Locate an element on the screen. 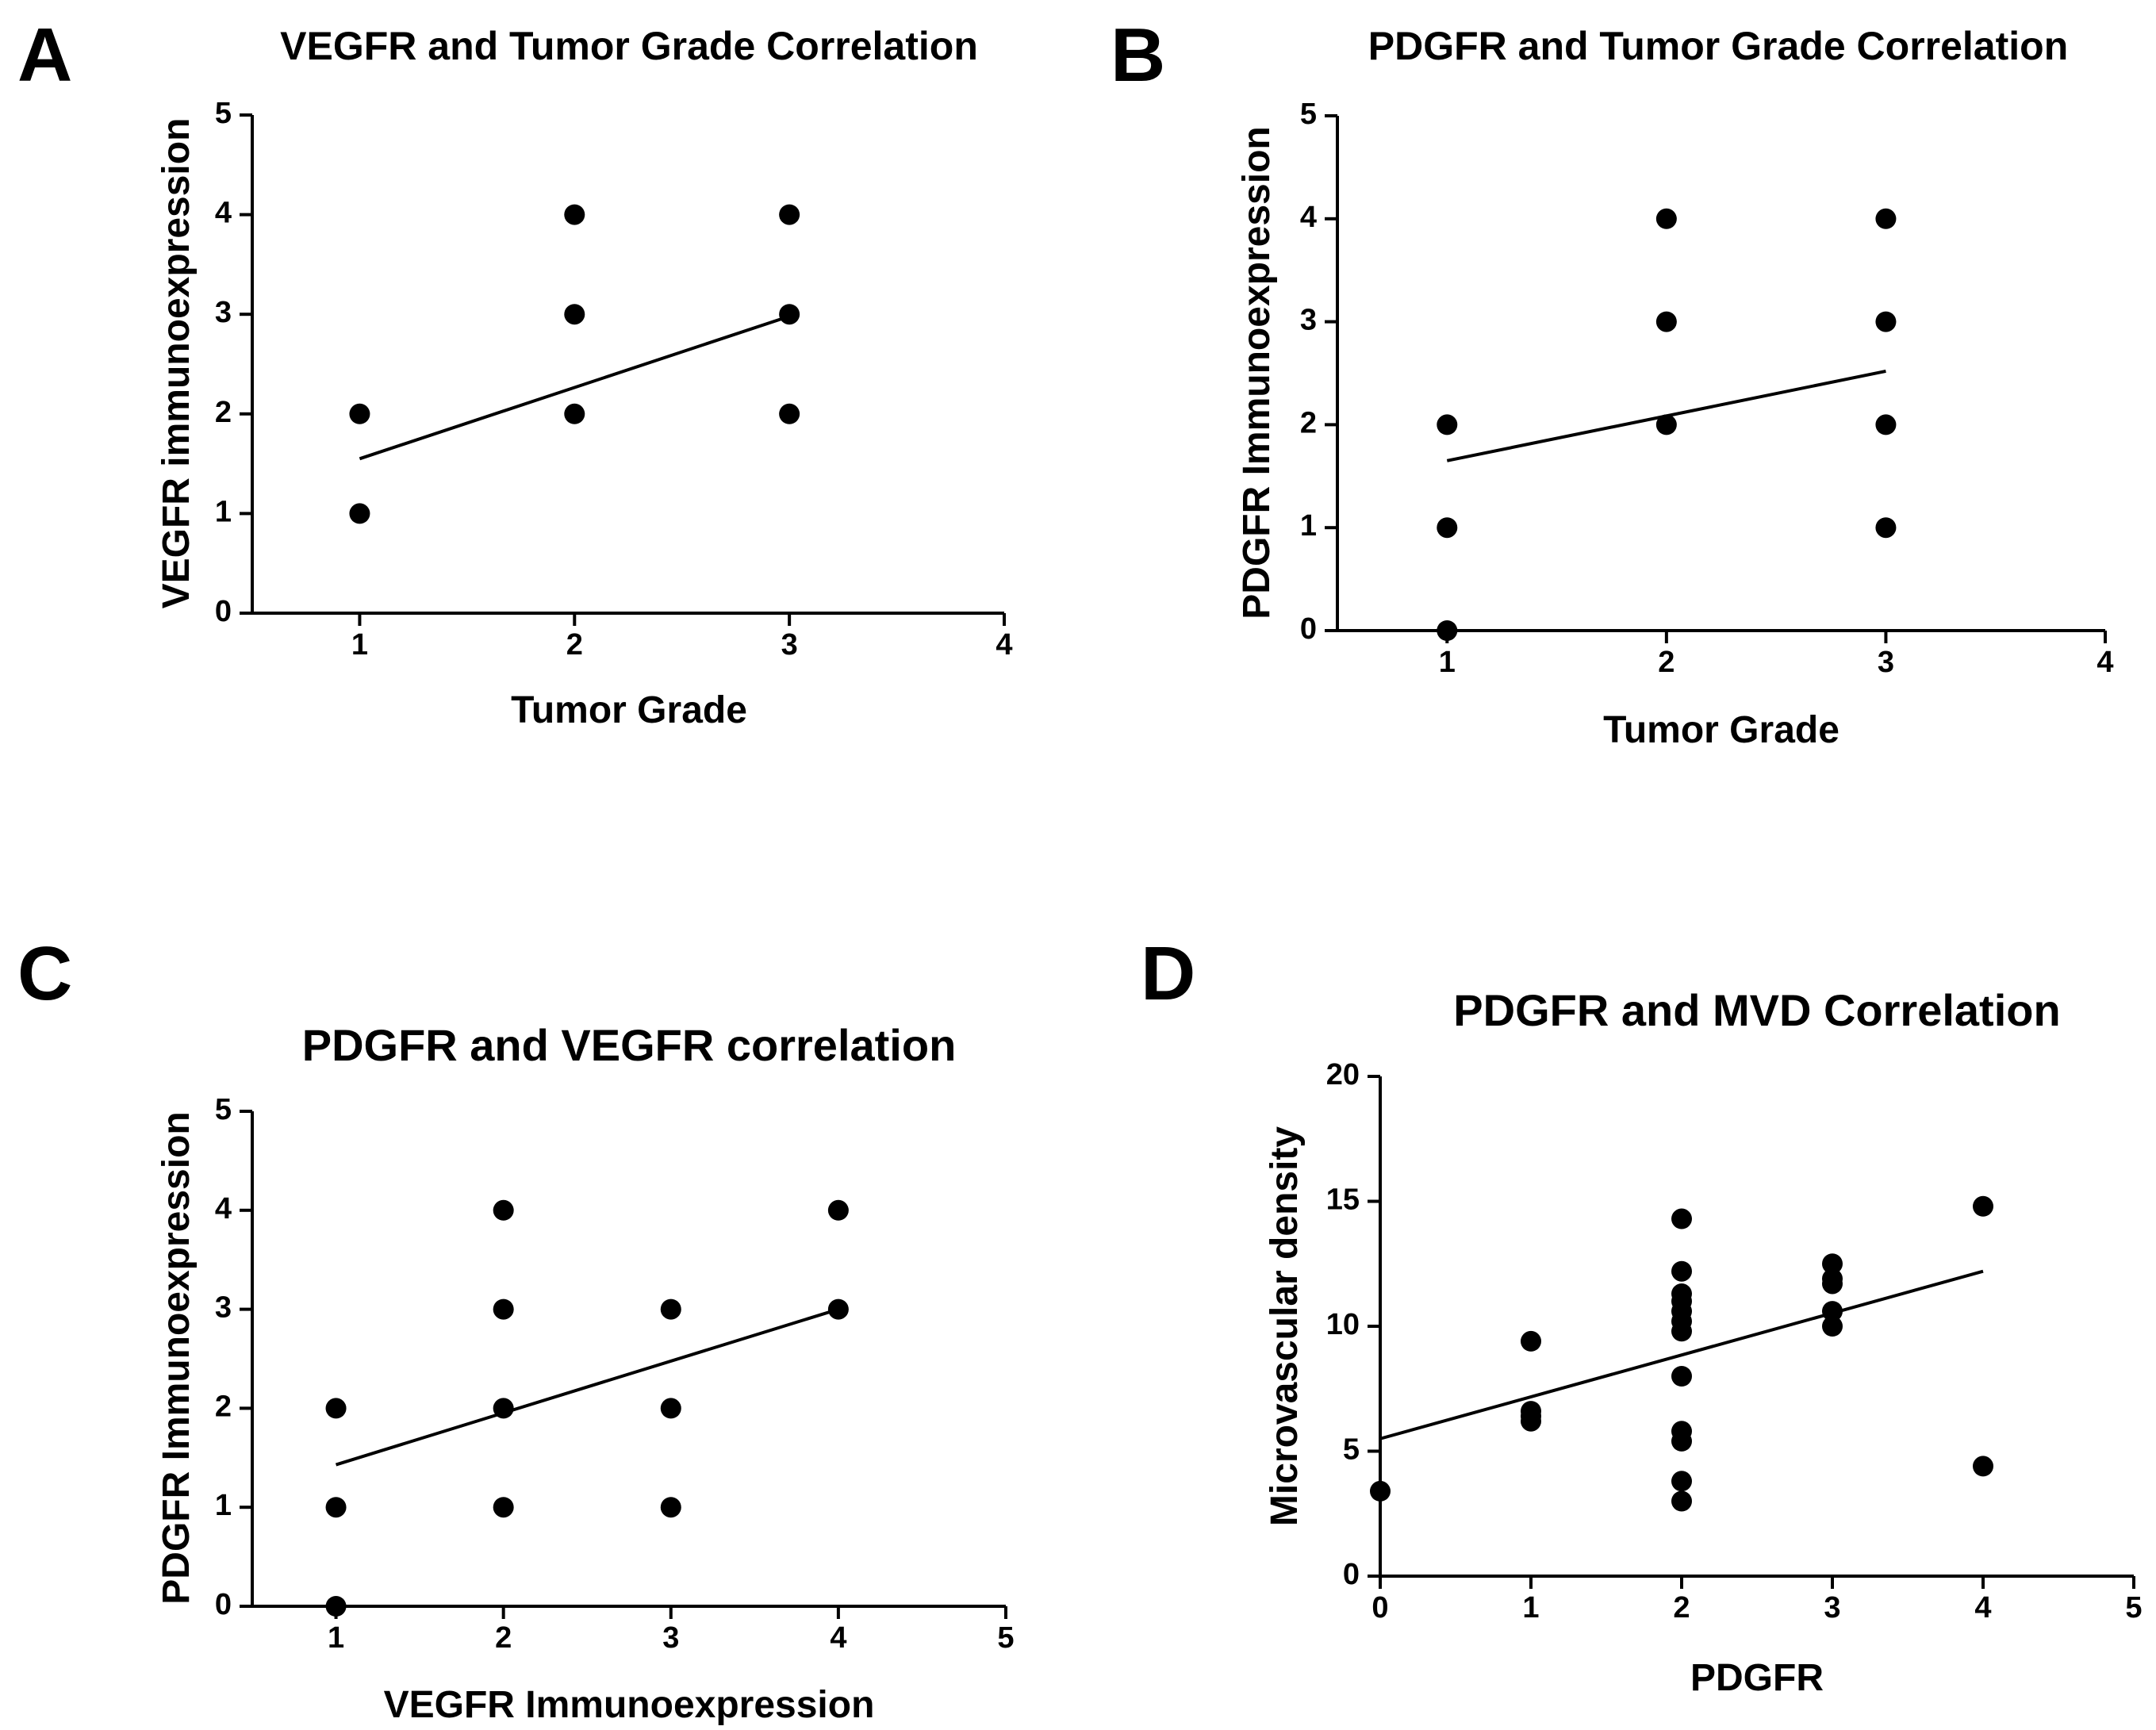  panel-b-x-tick-label: 2 is located at coordinates (1666, 662).